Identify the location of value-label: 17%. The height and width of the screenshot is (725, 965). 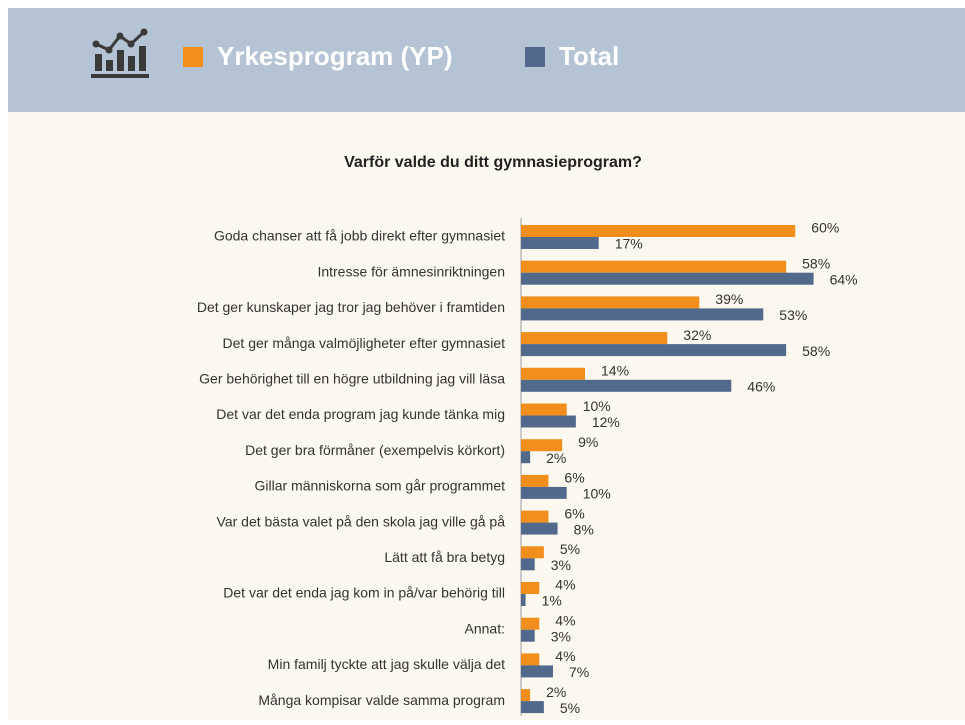
(629, 244).